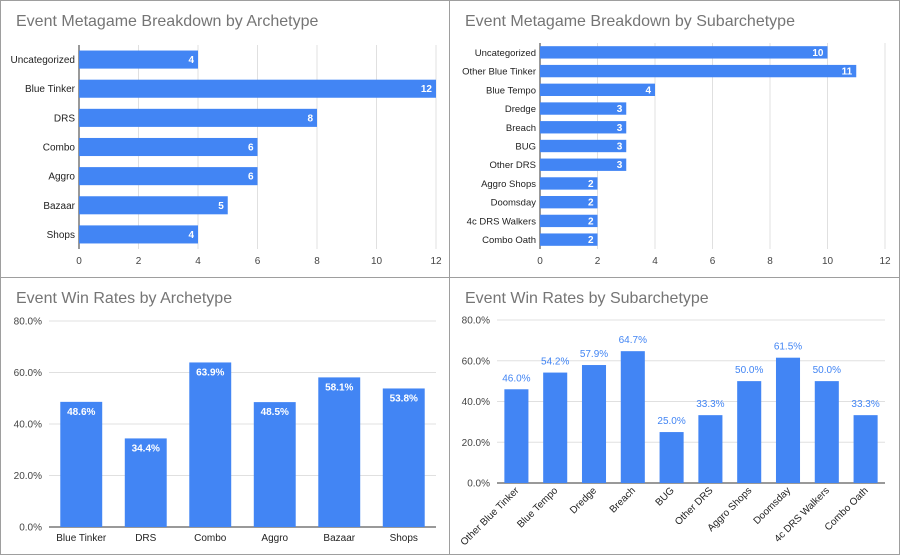 The height and width of the screenshot is (556, 900). Describe the element at coordinates (555, 362) in the screenshot. I see `data-label: 54.2%` at that location.